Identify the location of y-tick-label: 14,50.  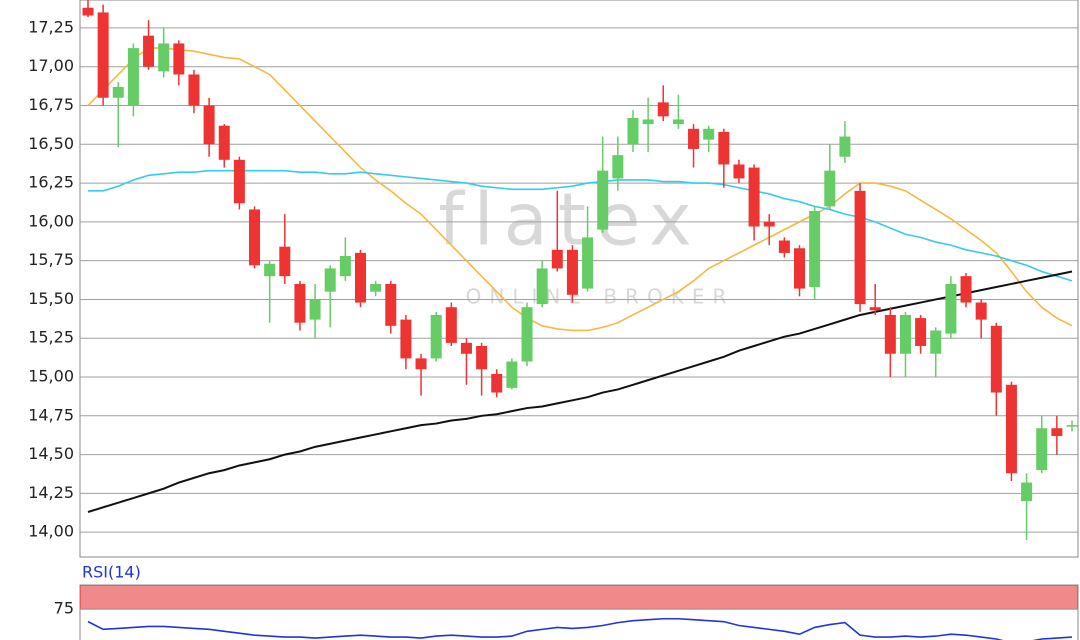
(51, 453).